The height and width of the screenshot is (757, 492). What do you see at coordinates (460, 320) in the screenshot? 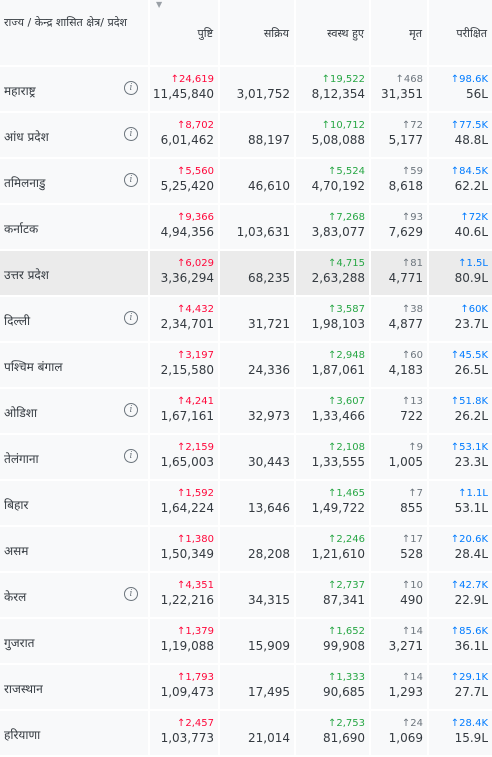
I see `tested-cell: ↑60K 23.7L` at bounding box center [460, 320].